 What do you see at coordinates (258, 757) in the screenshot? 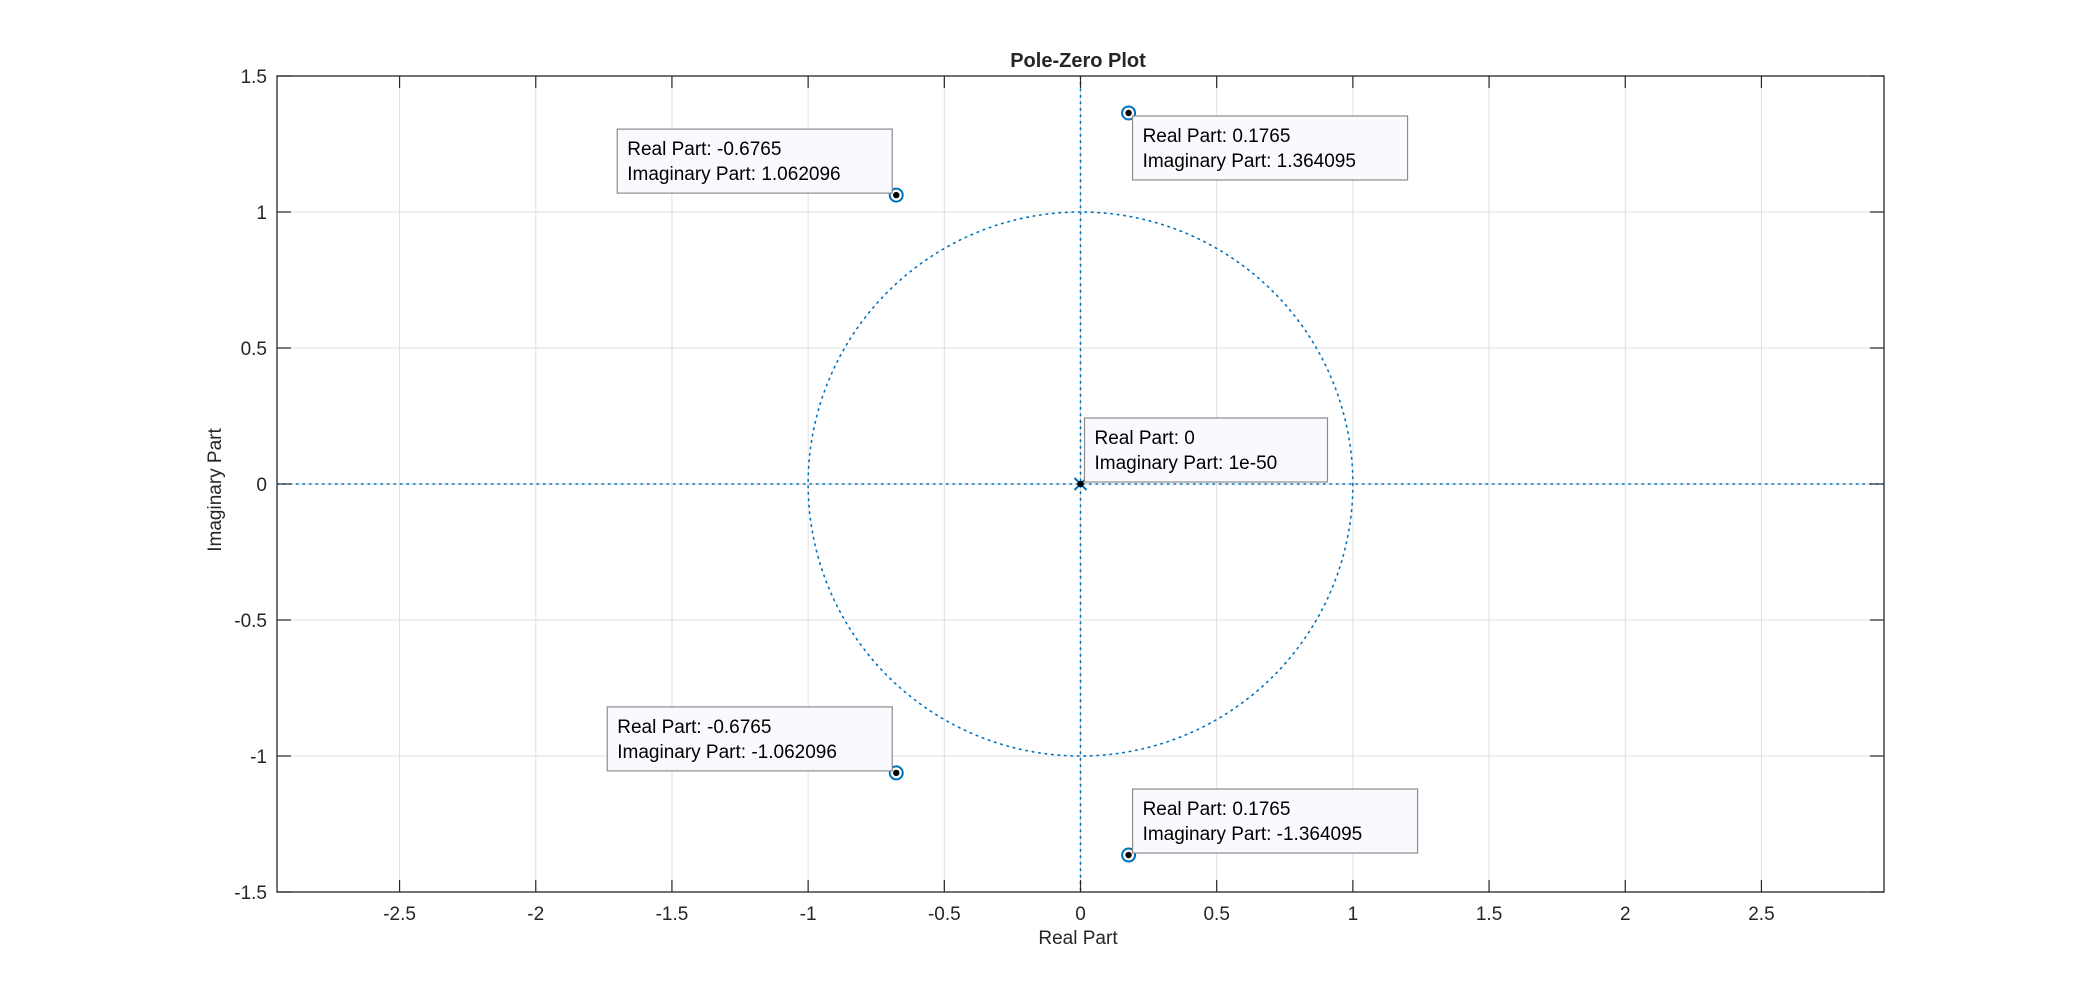
I see `y-tick-label: -1` at bounding box center [258, 757].